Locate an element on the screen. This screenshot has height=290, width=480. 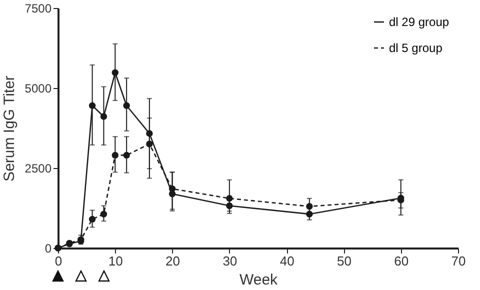
y-tick-label: 7500 is located at coordinates (38, 9).